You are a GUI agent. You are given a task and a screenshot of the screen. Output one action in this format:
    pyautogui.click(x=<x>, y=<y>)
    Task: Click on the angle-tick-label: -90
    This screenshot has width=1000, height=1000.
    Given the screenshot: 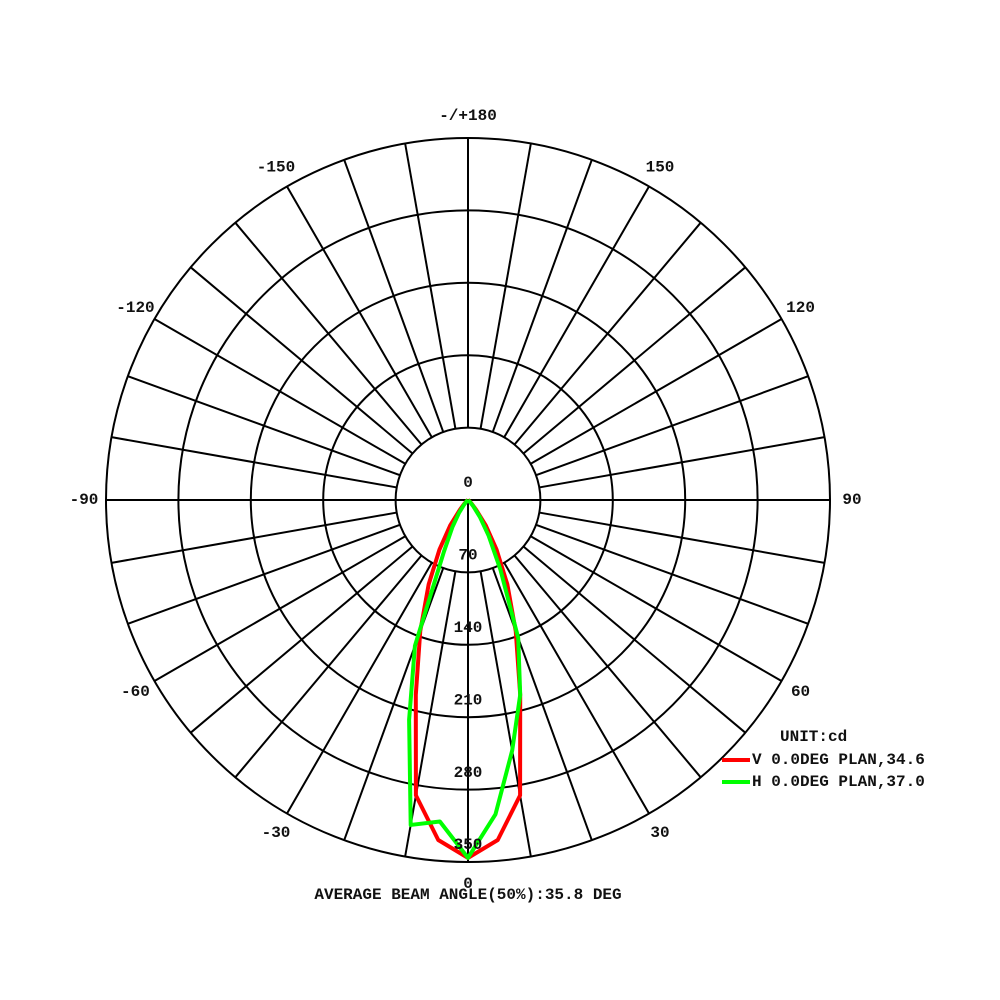 What is the action you would take?
    pyautogui.click(x=84, y=500)
    